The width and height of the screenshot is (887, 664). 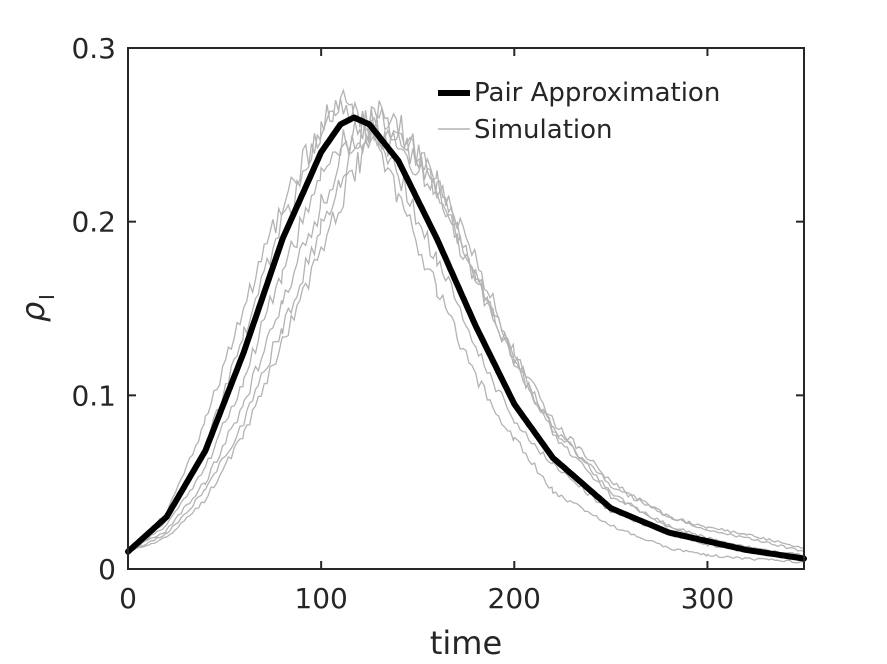 What do you see at coordinates (707, 598) in the screenshot?
I see `x-tick-label: 300` at bounding box center [707, 598].